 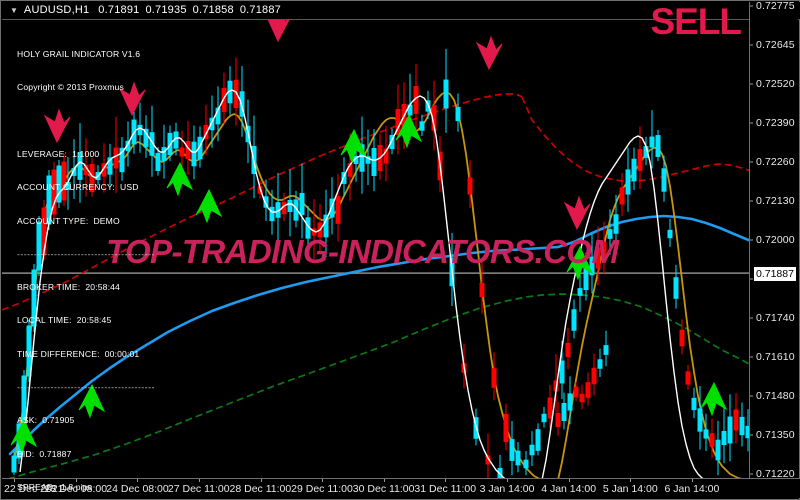 I want to click on price-tick-label: 0.71740, so click(x=775, y=318).